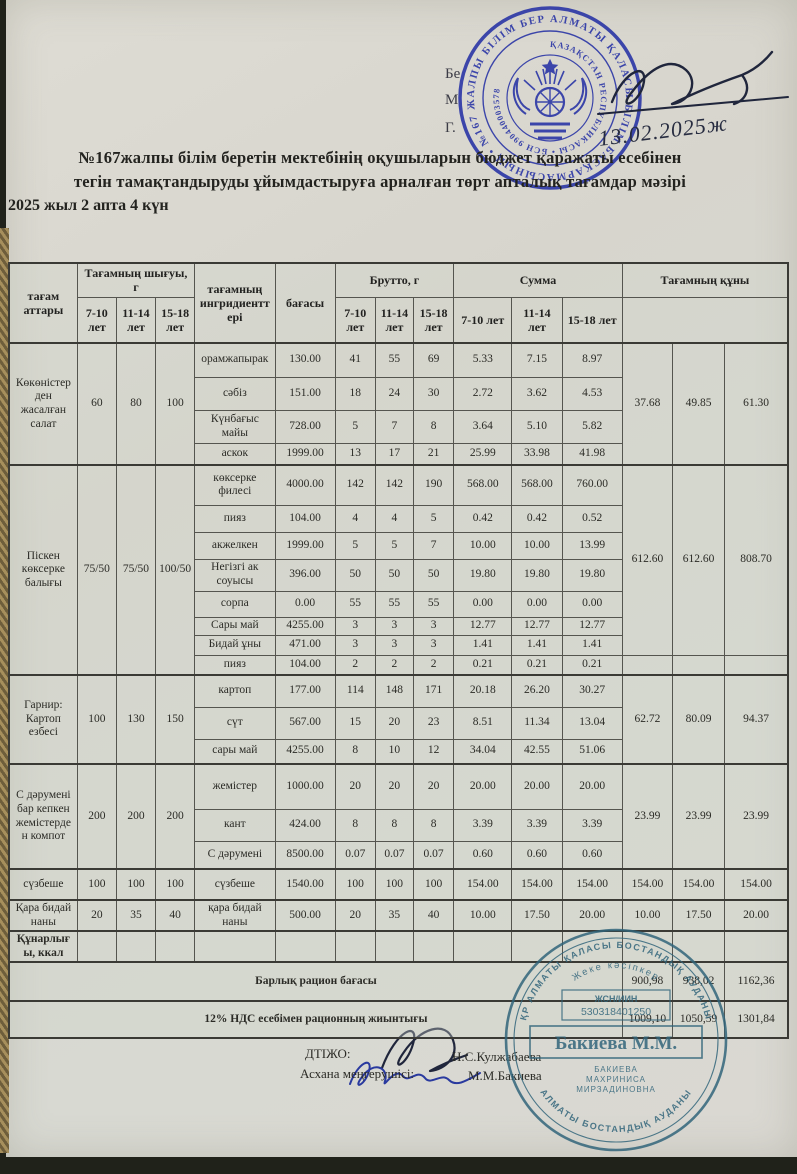 This screenshot has width=797, height=1174. I want to click on table-cell: 150, so click(175, 719).